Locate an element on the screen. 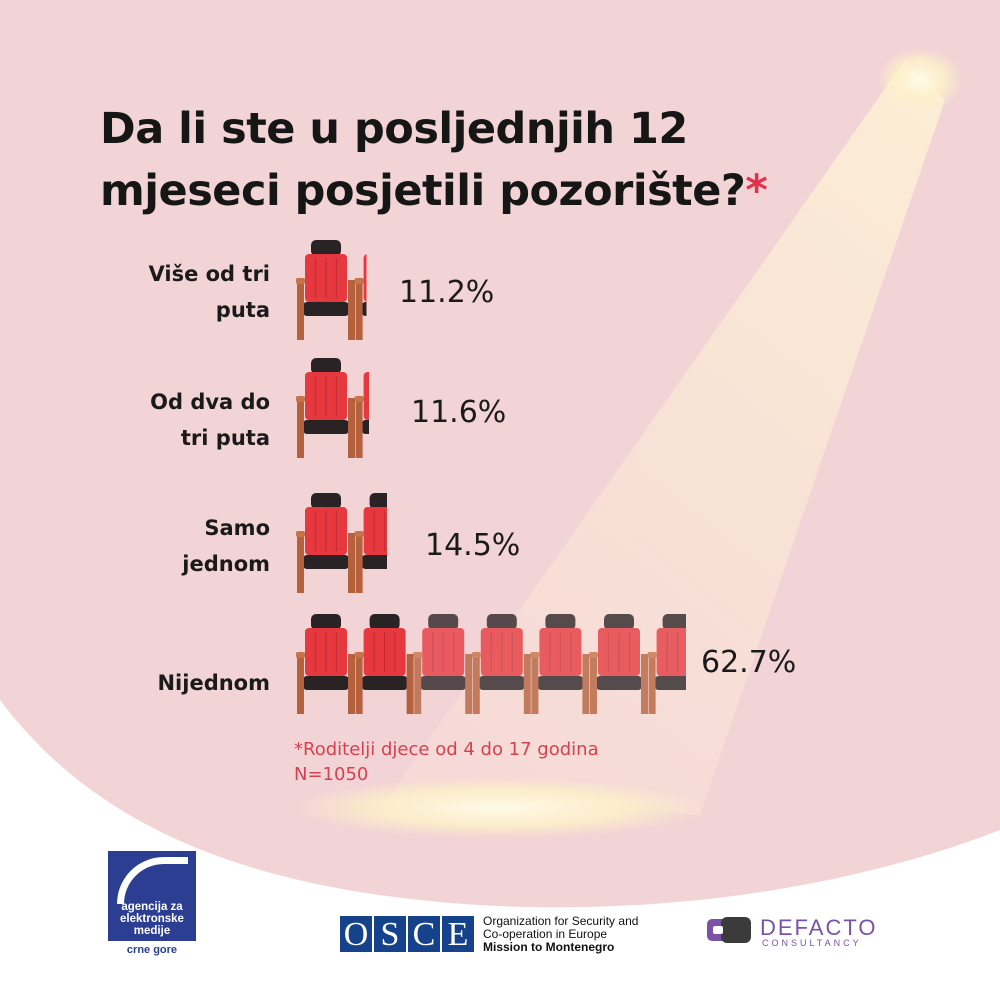 The height and width of the screenshot is (1000, 1000). footnote-n-text: N=1050 is located at coordinates (331, 774).